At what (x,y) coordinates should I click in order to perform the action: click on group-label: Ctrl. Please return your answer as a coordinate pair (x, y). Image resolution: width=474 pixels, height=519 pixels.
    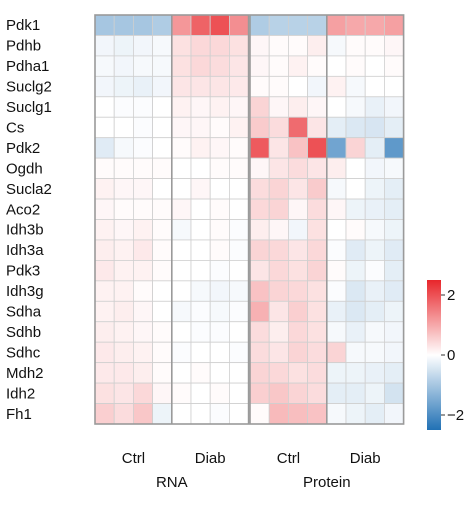
    Looking at the image, I should click on (288, 458).